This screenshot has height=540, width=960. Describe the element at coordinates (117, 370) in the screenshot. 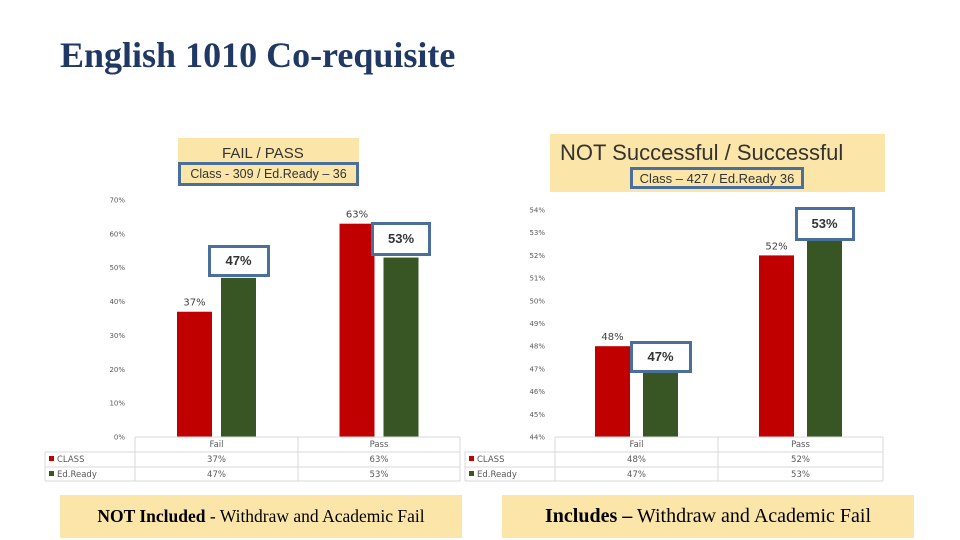

I see `y-tick-label: 20%` at that location.